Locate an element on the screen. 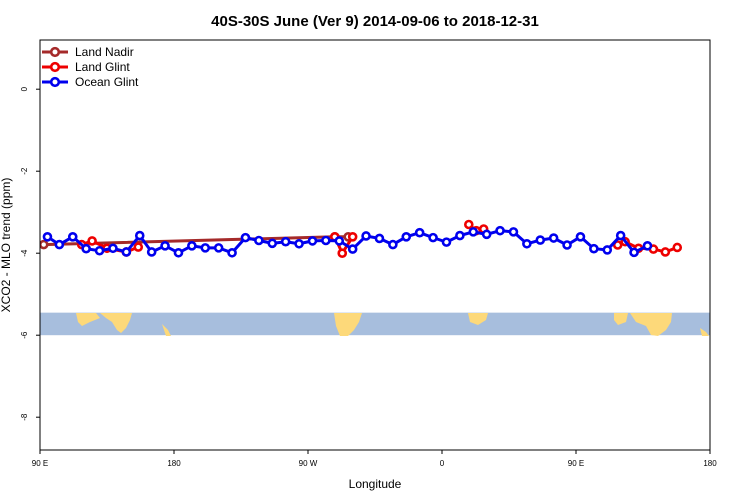 The image size is (750, 500). series-ocean-glint is located at coordinates (347, 241).